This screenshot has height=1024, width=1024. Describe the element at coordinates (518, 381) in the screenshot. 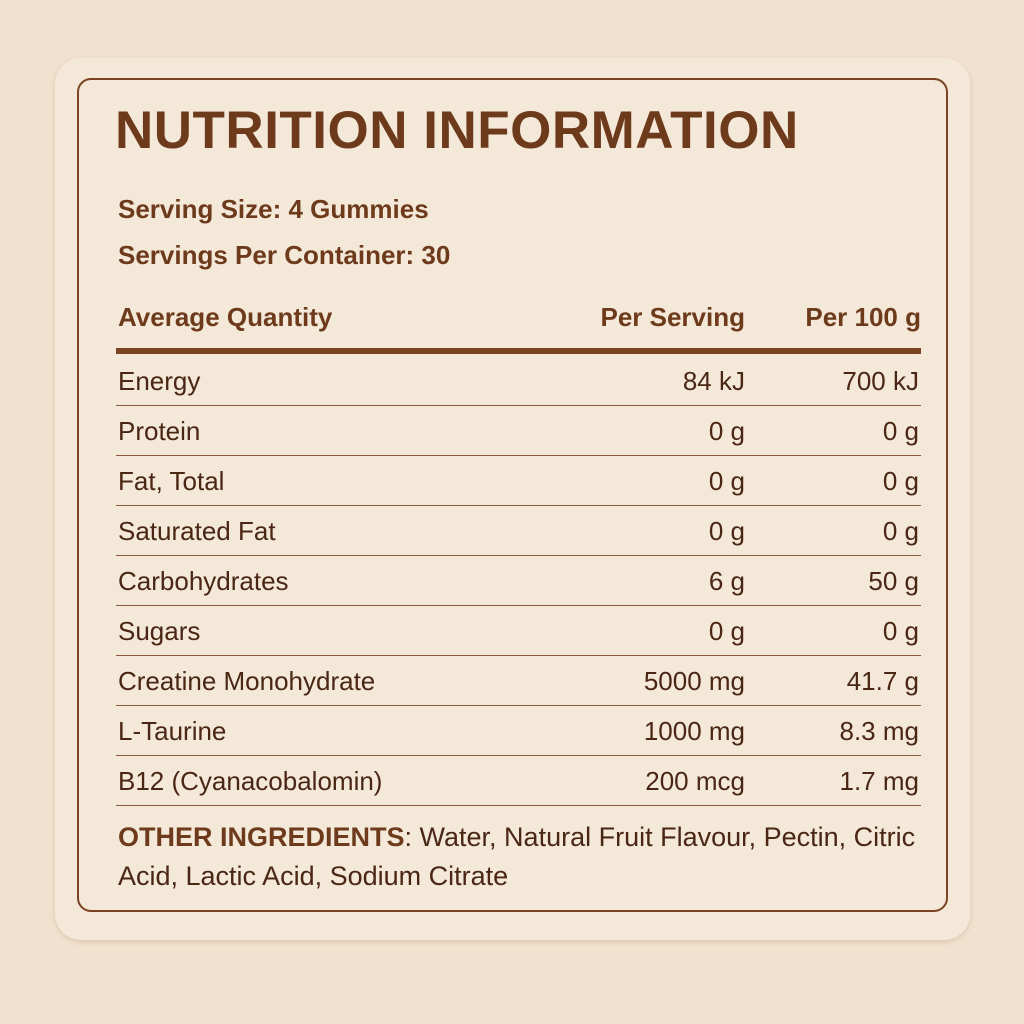

I see `table-row: Energy 84 kJ 700 kJ` at that location.